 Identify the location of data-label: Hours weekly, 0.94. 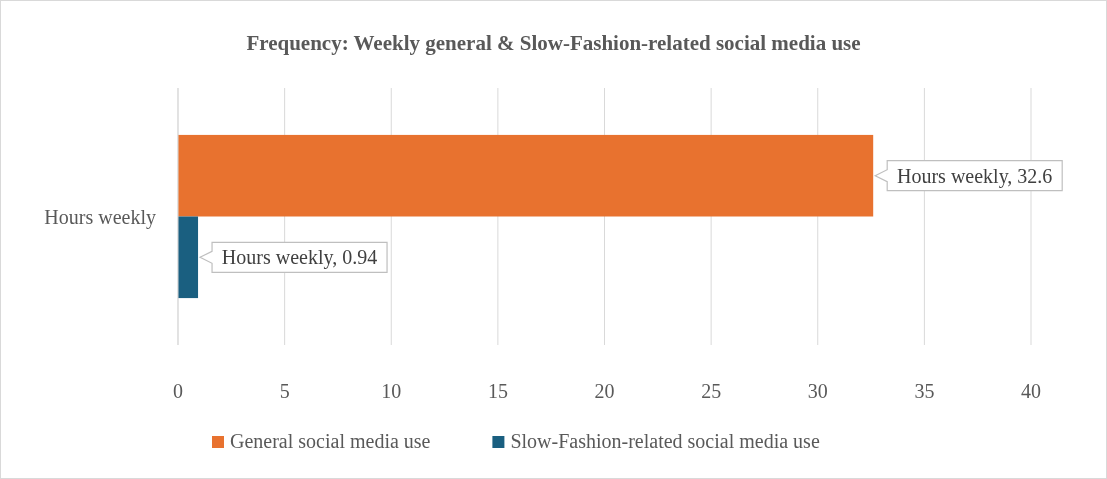
(299, 258).